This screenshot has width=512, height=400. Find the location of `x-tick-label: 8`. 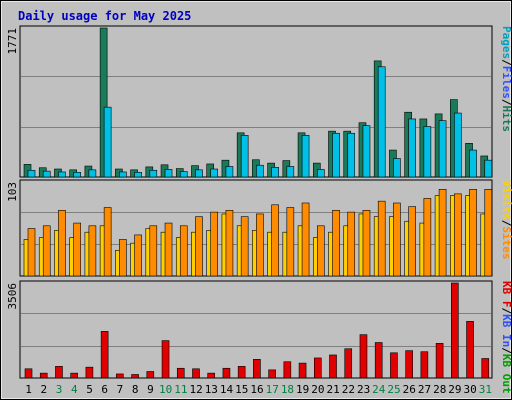

x-tick-label: 8 is located at coordinates (135, 389).